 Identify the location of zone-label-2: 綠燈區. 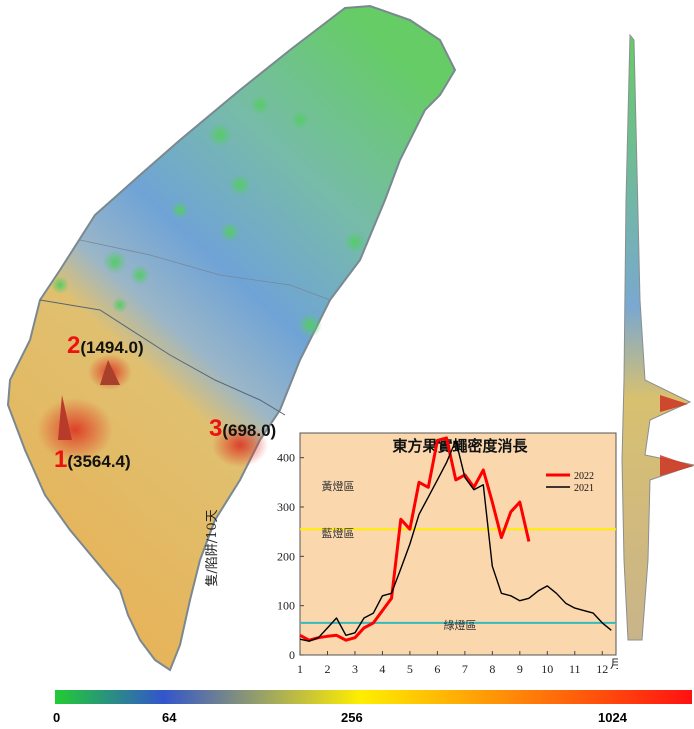
(460, 625).